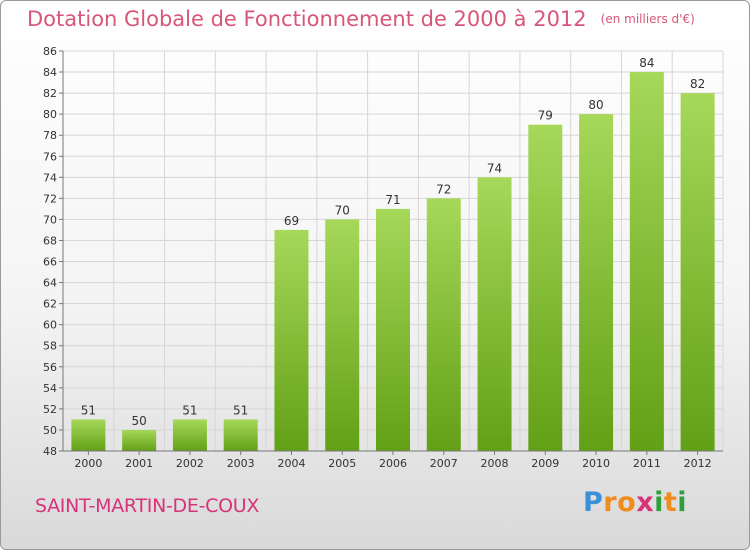  Describe the element at coordinates (50, 114) in the screenshot. I see `y-tick-label: 80` at that location.